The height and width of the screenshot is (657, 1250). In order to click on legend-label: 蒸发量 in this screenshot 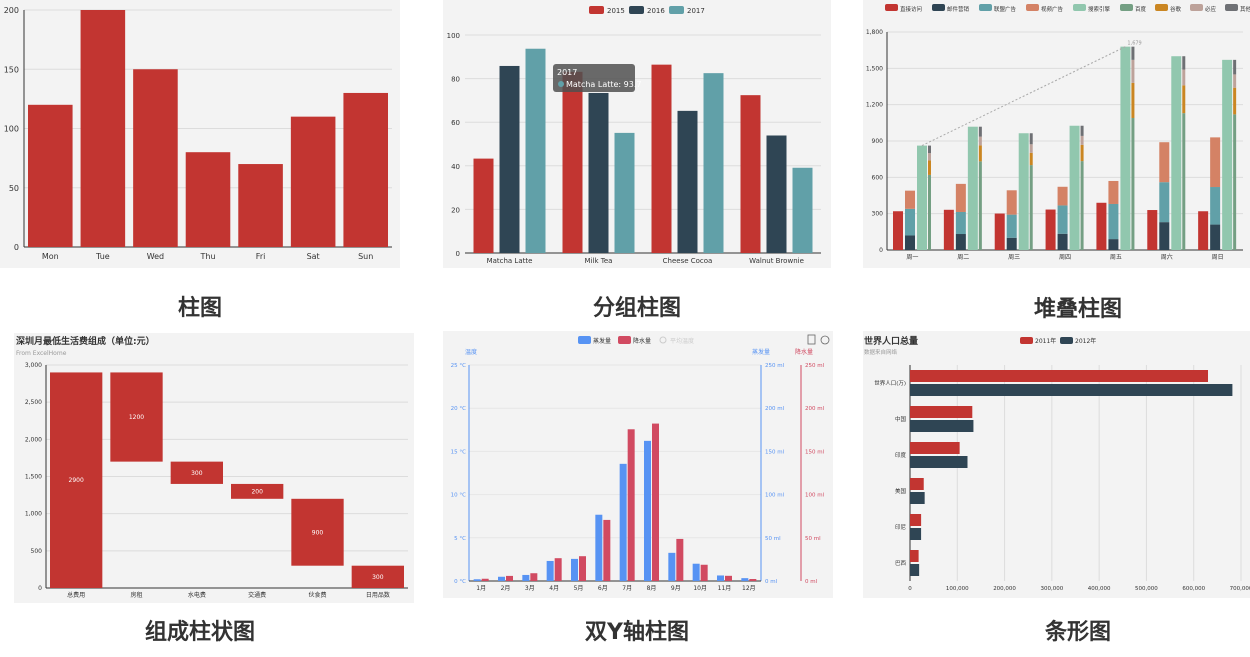, I will do `click(602, 341)`.